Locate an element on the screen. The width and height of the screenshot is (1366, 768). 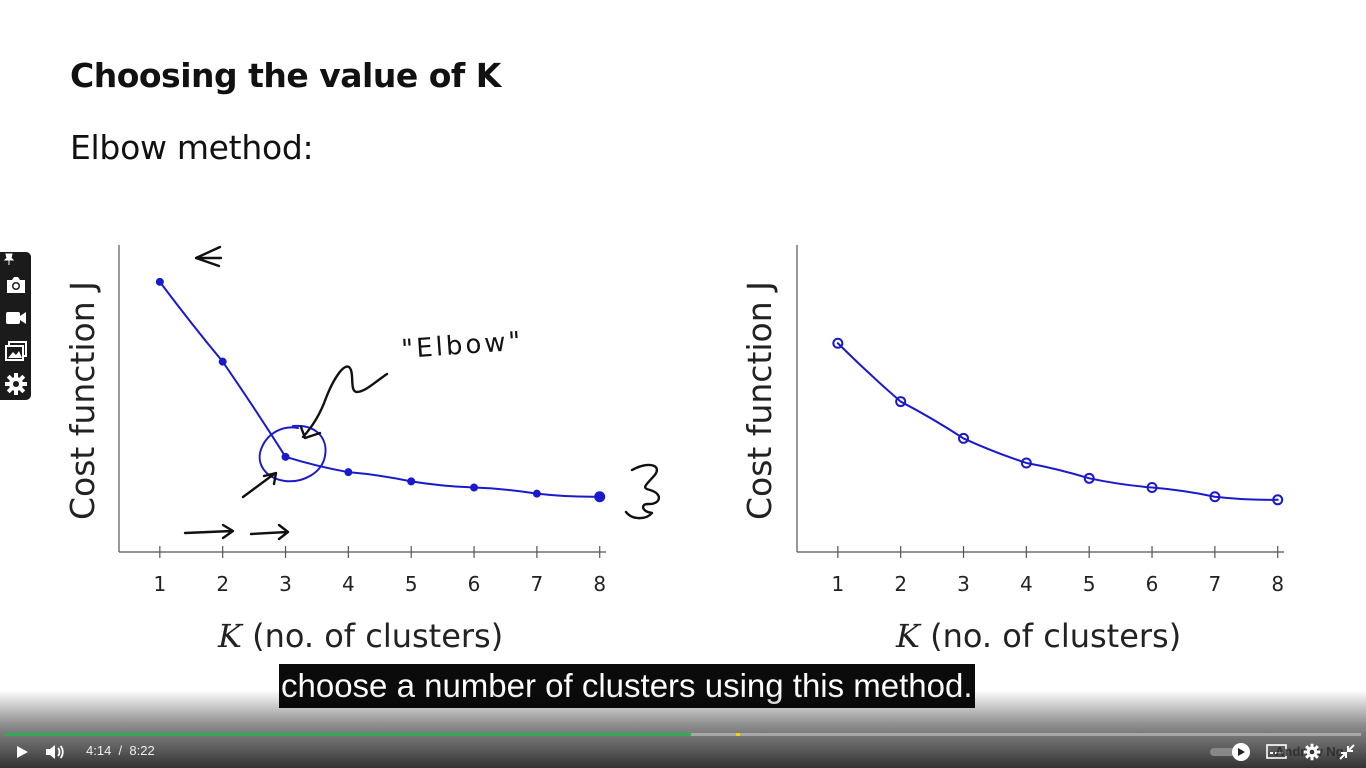
player-controls-background is located at coordinates (683, 729).